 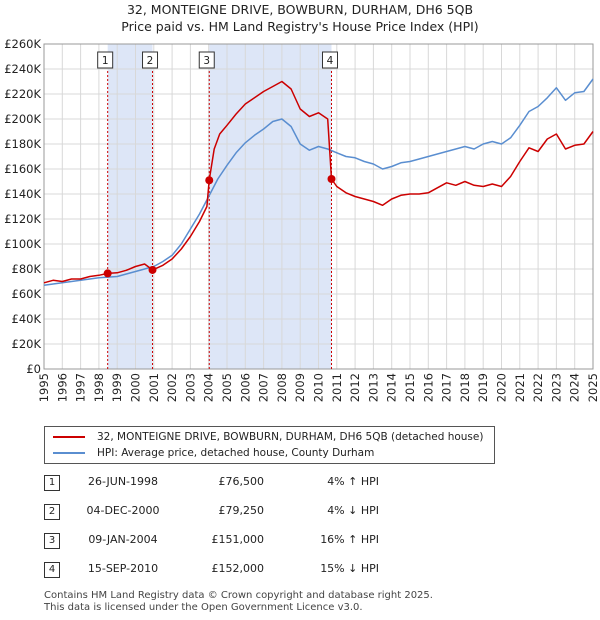 What do you see at coordinates (410, 387) in the screenshot?
I see `x-tick-label: 2015` at bounding box center [410, 387].